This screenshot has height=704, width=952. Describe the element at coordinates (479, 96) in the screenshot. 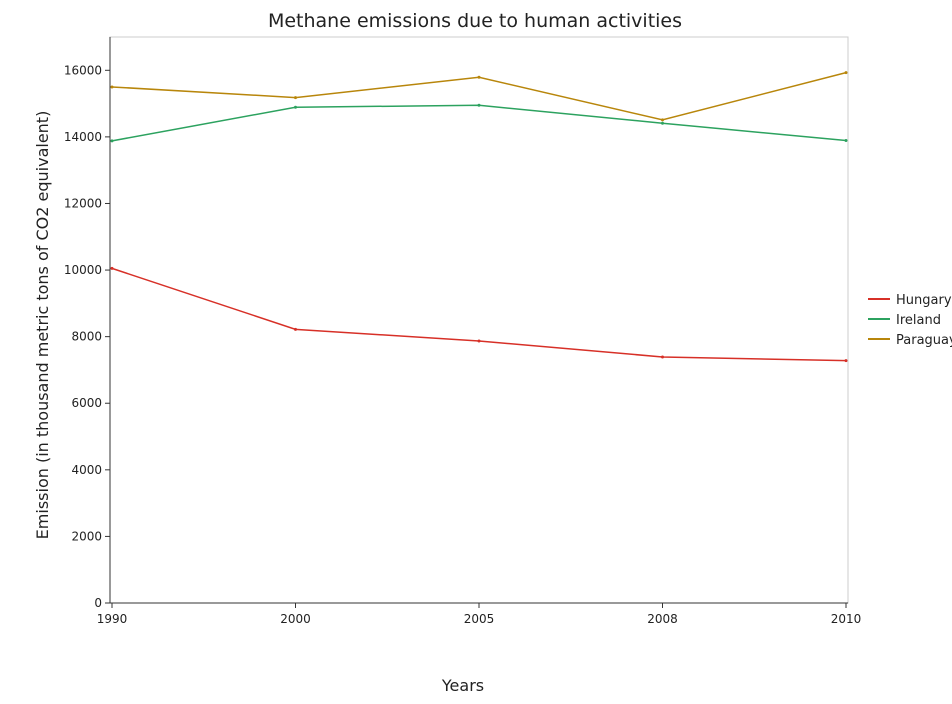

I see `series-line-paraguay` at that location.